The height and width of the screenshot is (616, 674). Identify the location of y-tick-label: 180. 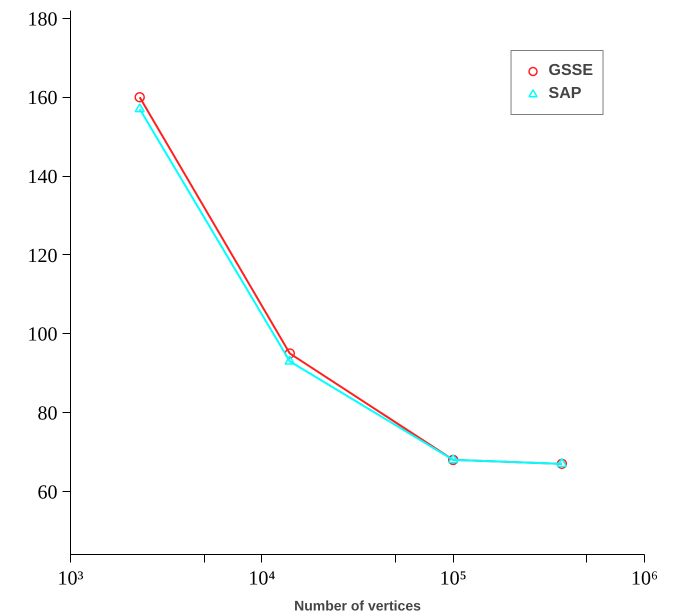
(43, 19).